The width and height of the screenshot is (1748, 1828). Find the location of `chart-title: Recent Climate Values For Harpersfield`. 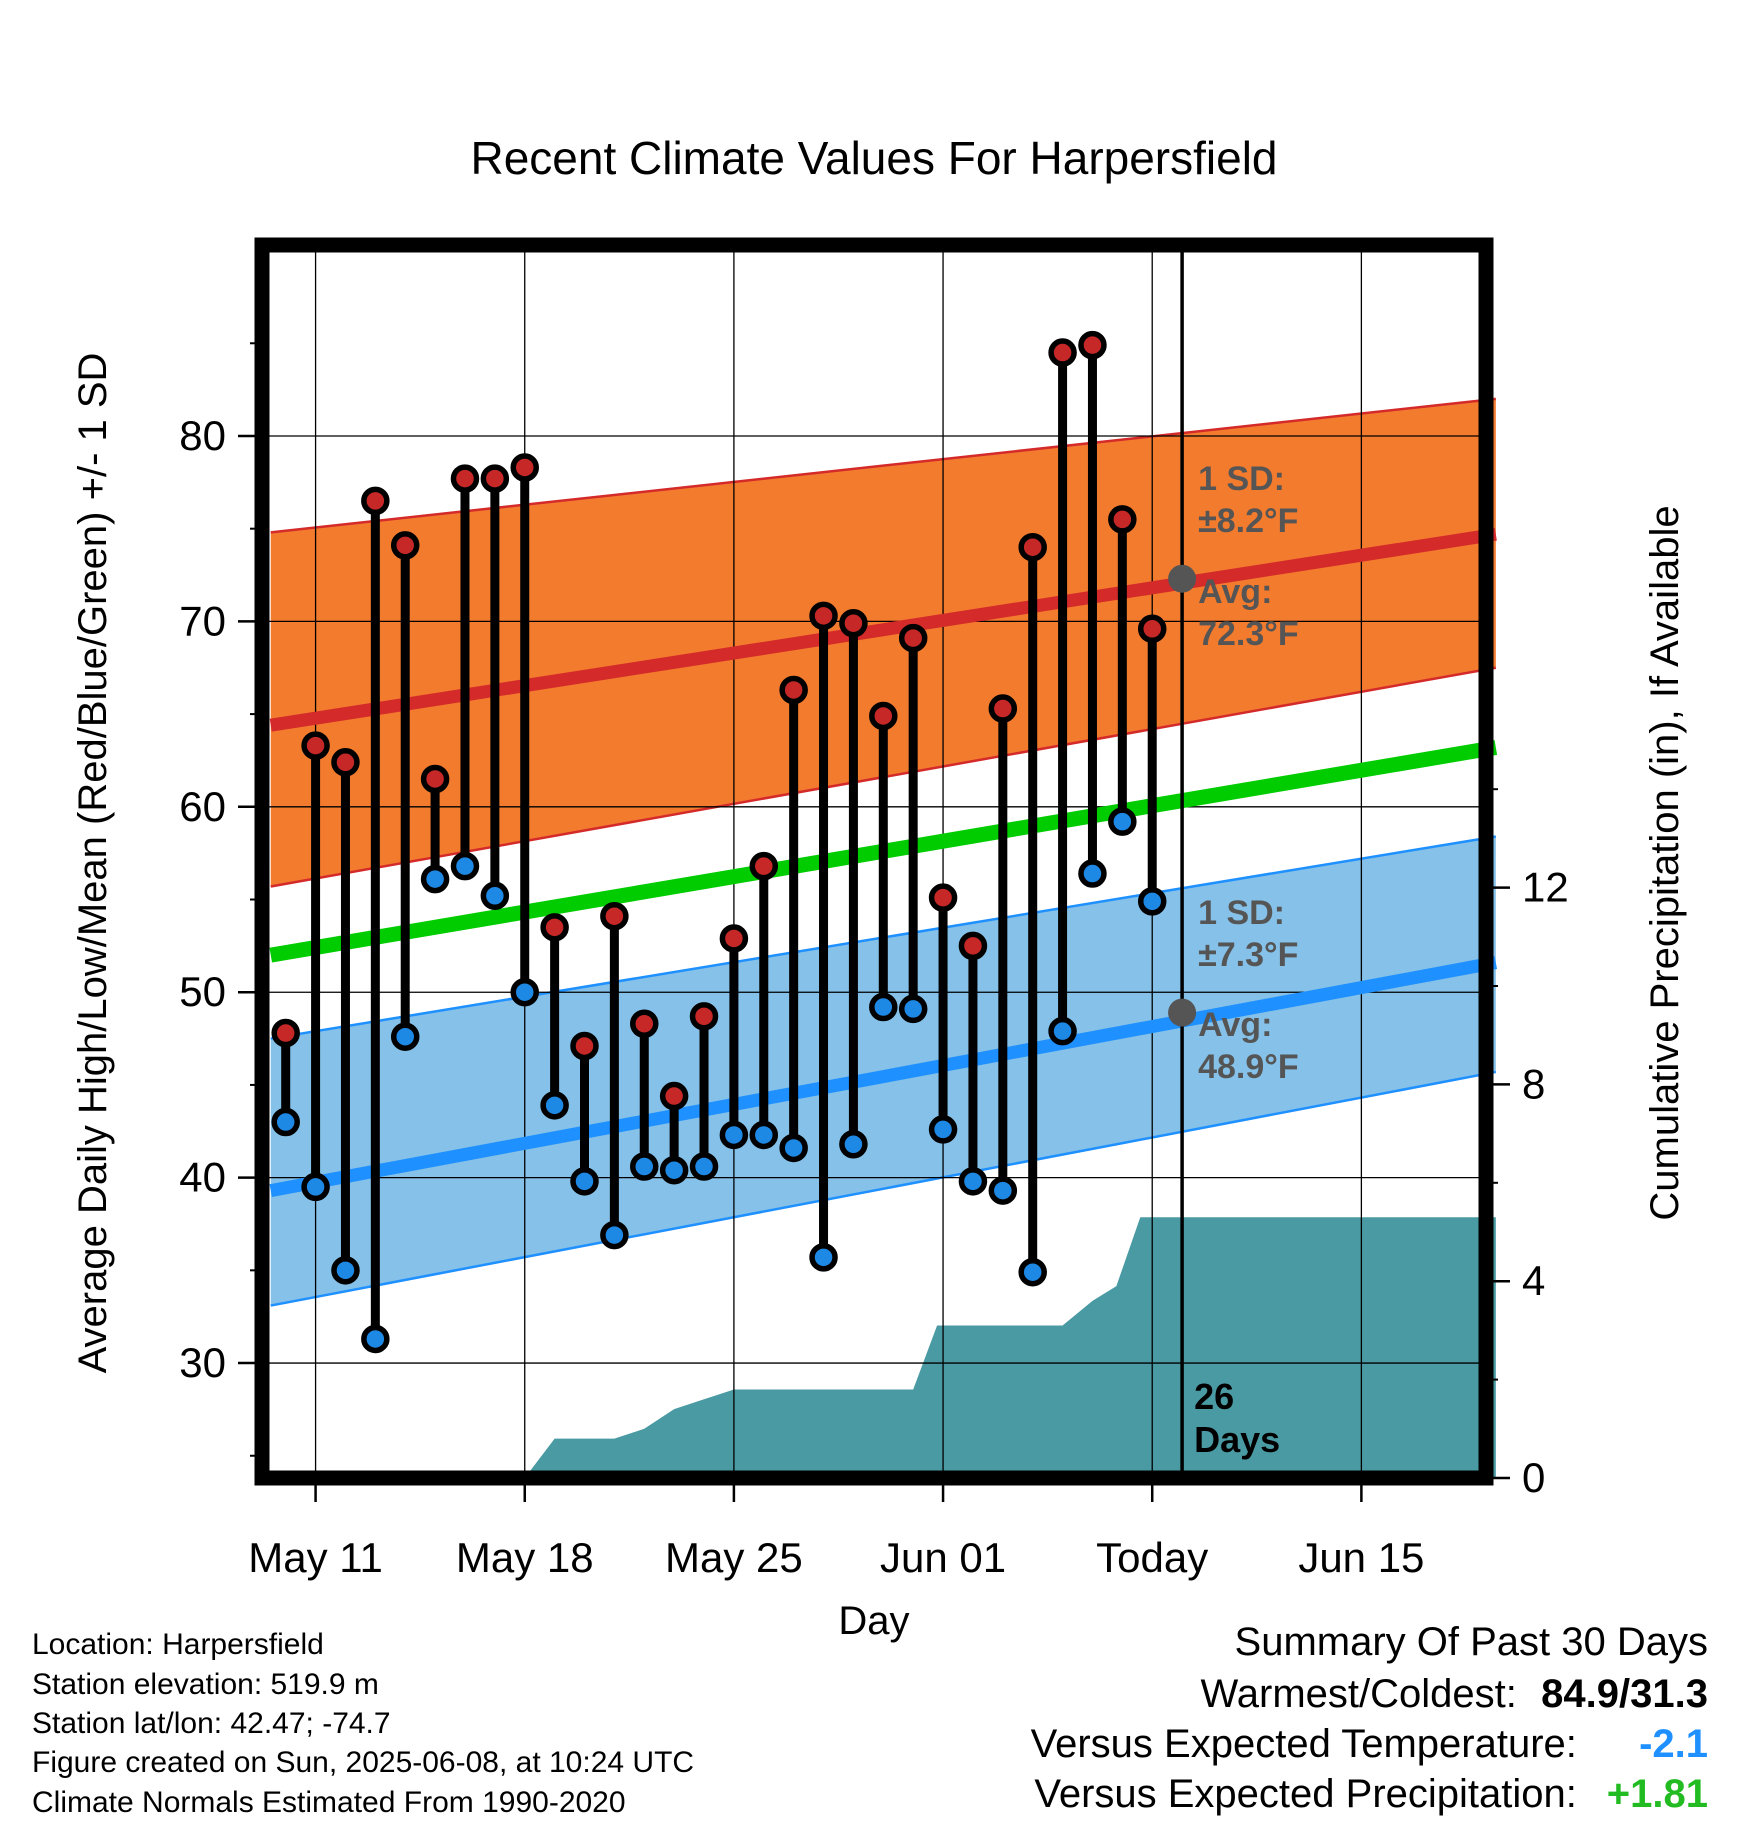

chart-title: Recent Climate Values For Harpersfield is located at coordinates (873, 158).